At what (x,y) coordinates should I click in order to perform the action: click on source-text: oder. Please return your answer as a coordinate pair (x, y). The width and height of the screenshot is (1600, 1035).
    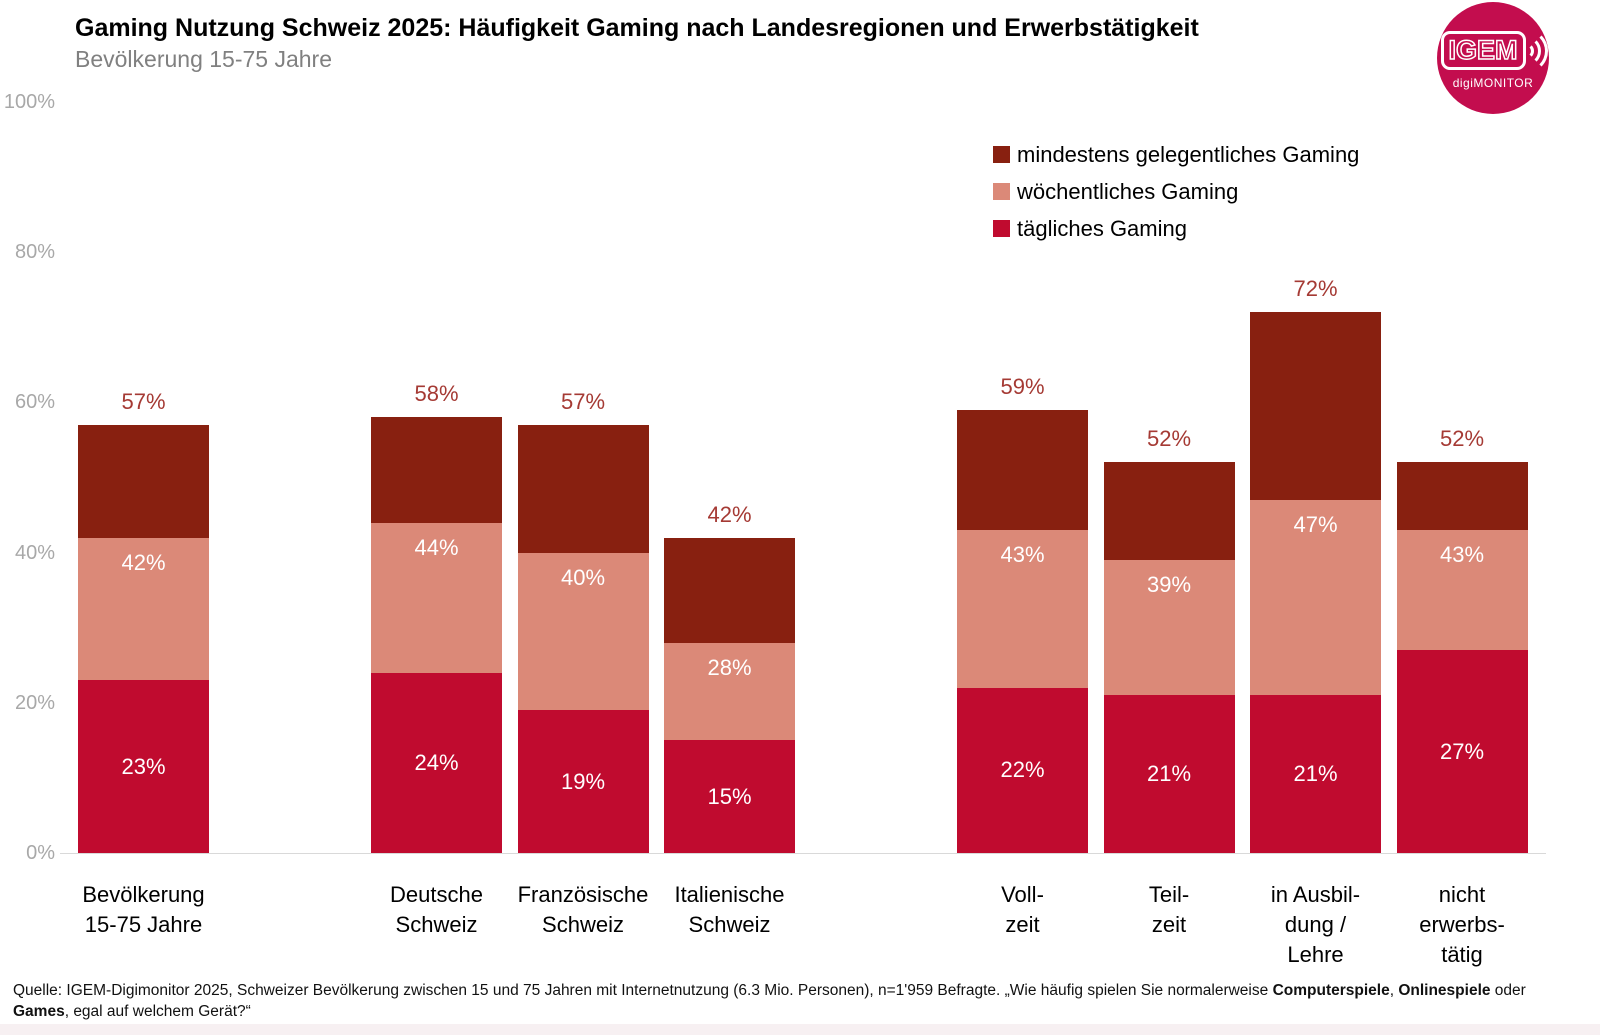
    Looking at the image, I should click on (1508, 990).